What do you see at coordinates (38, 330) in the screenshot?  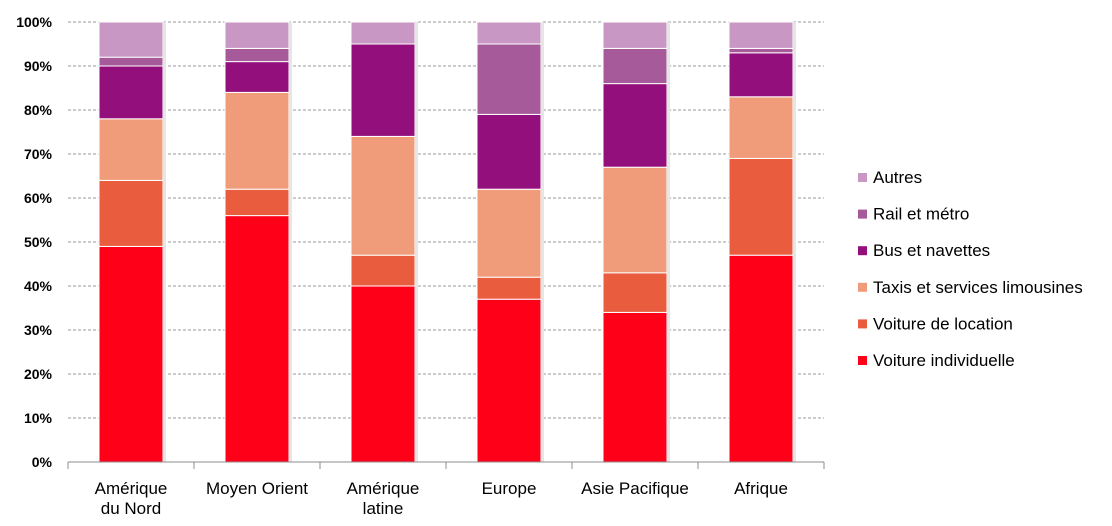 I see `y-tick-label: 30%` at bounding box center [38, 330].